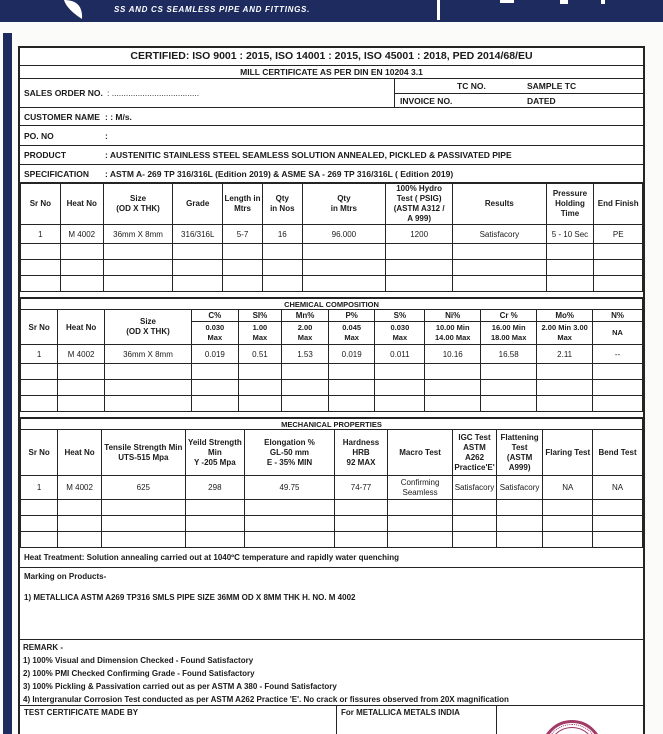 This screenshot has width=663, height=734. Describe the element at coordinates (260, 333) in the screenshot. I see `limit-cell: 1.00 Max` at that location.